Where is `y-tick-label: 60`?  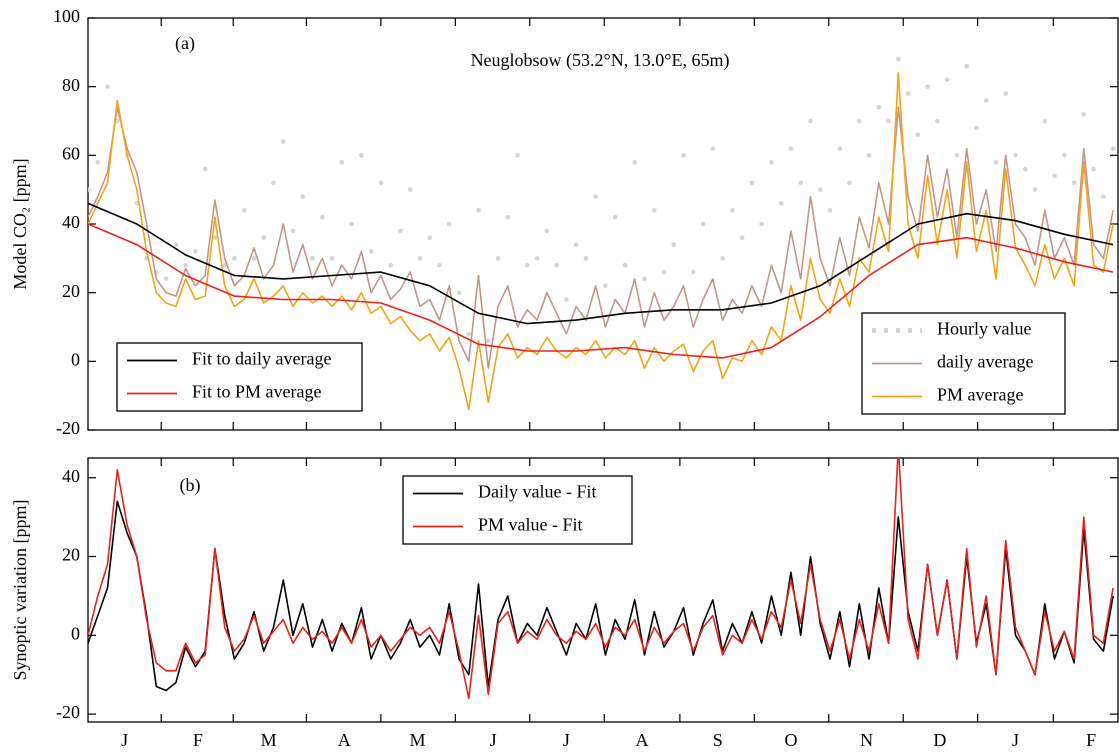 y-tick-label: 60 is located at coordinates (71, 153).